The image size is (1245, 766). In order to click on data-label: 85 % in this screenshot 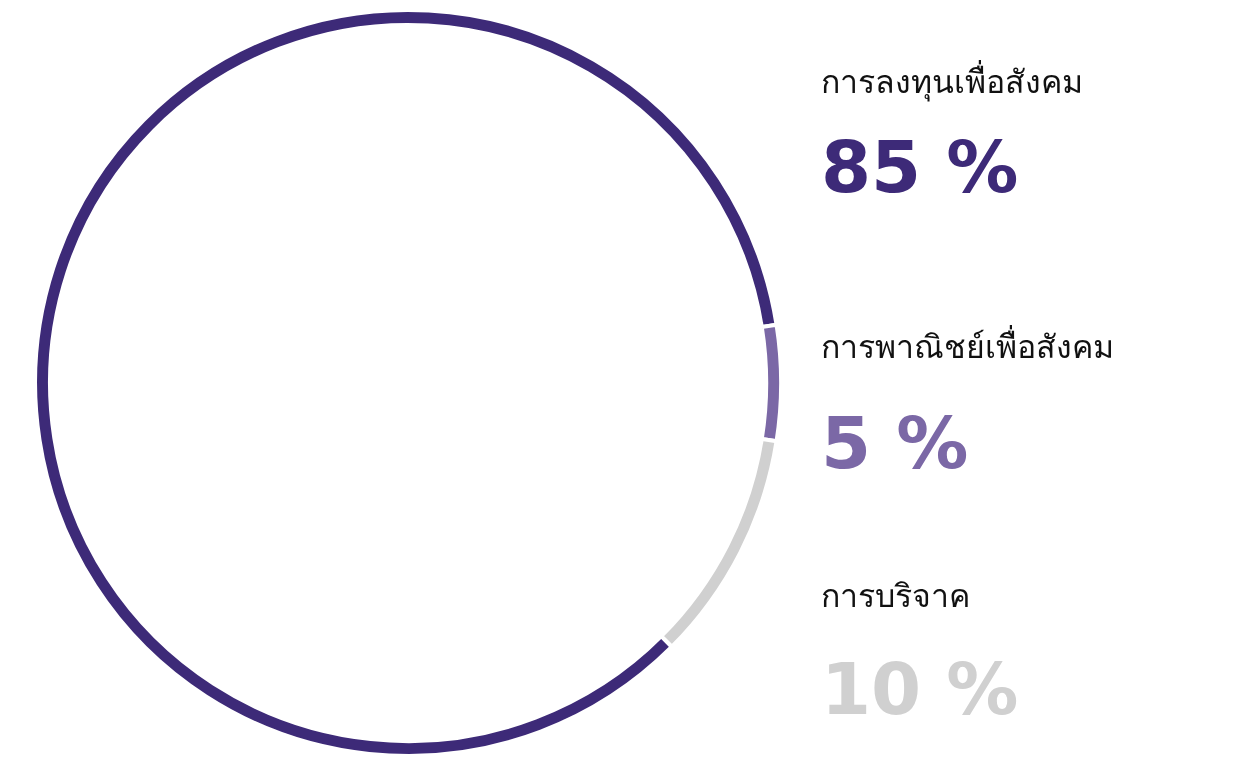, I will do `click(920, 167)`.